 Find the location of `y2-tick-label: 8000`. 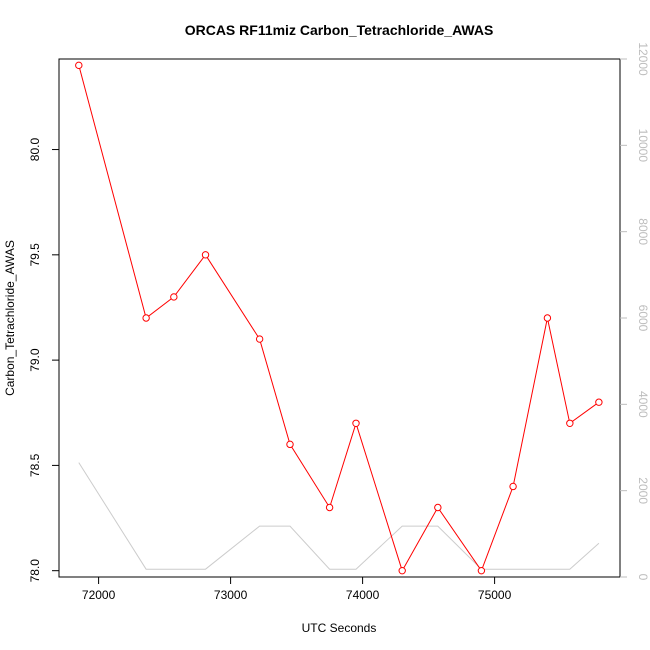

y2-tick-label: 8000 is located at coordinates (643, 231).